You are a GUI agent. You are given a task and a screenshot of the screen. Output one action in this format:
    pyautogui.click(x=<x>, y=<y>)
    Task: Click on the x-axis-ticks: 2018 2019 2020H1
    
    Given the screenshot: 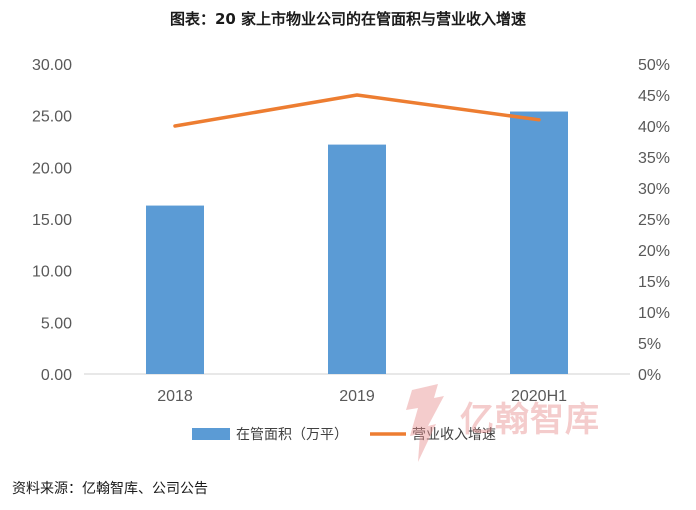 What is the action you would take?
    pyautogui.click(x=362, y=396)
    